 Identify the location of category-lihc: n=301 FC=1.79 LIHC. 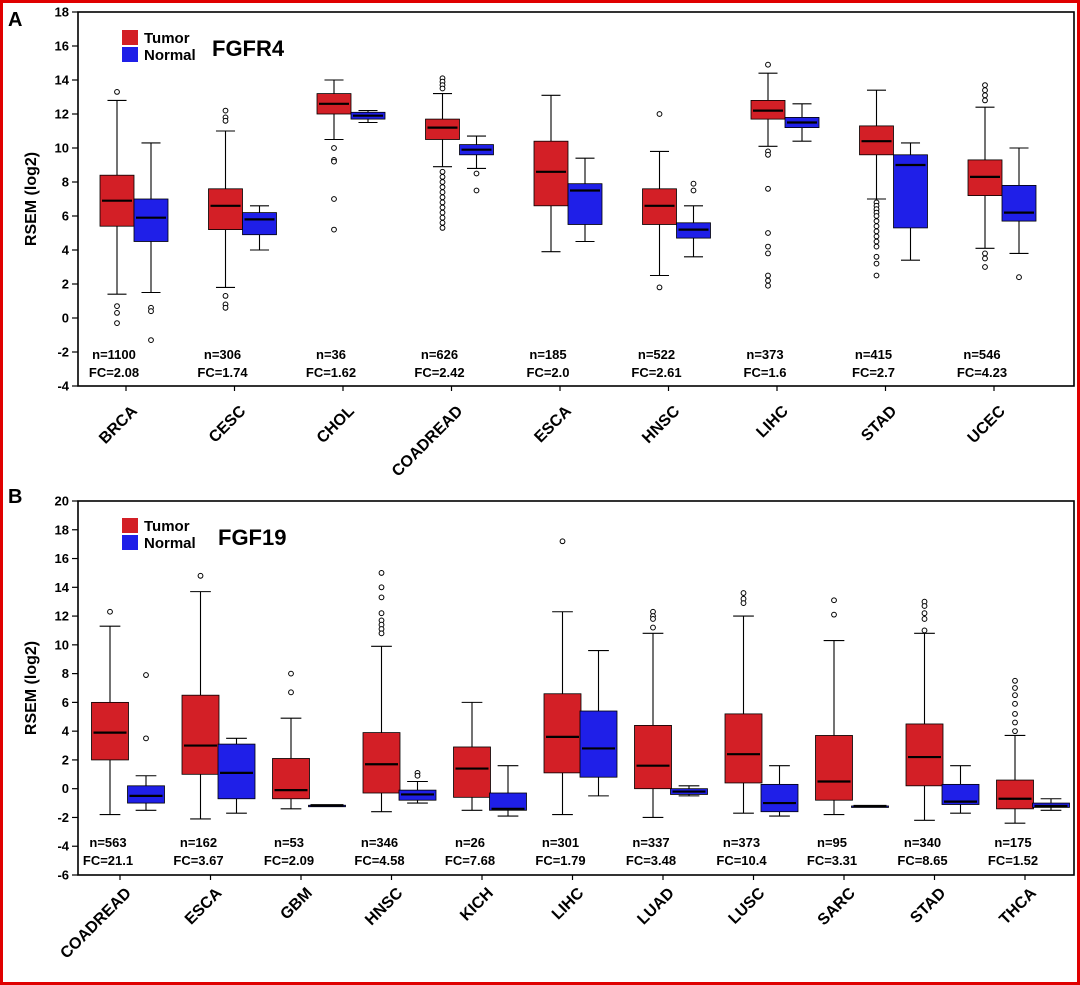
(576, 730).